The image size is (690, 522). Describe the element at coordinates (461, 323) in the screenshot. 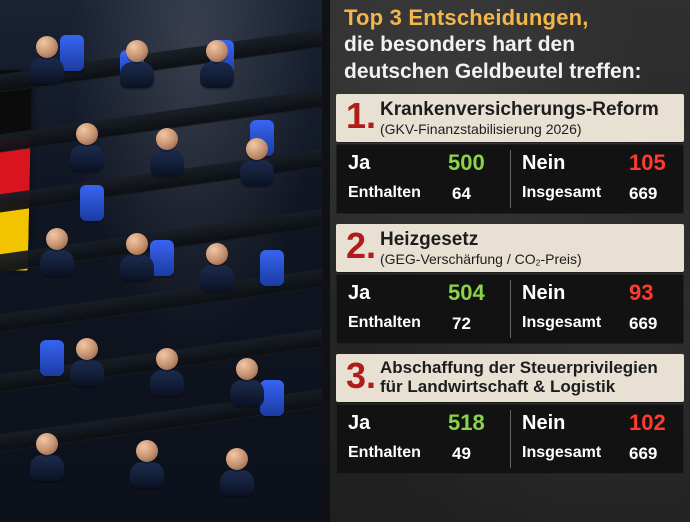

I see `abstain-votes: 72` at that location.